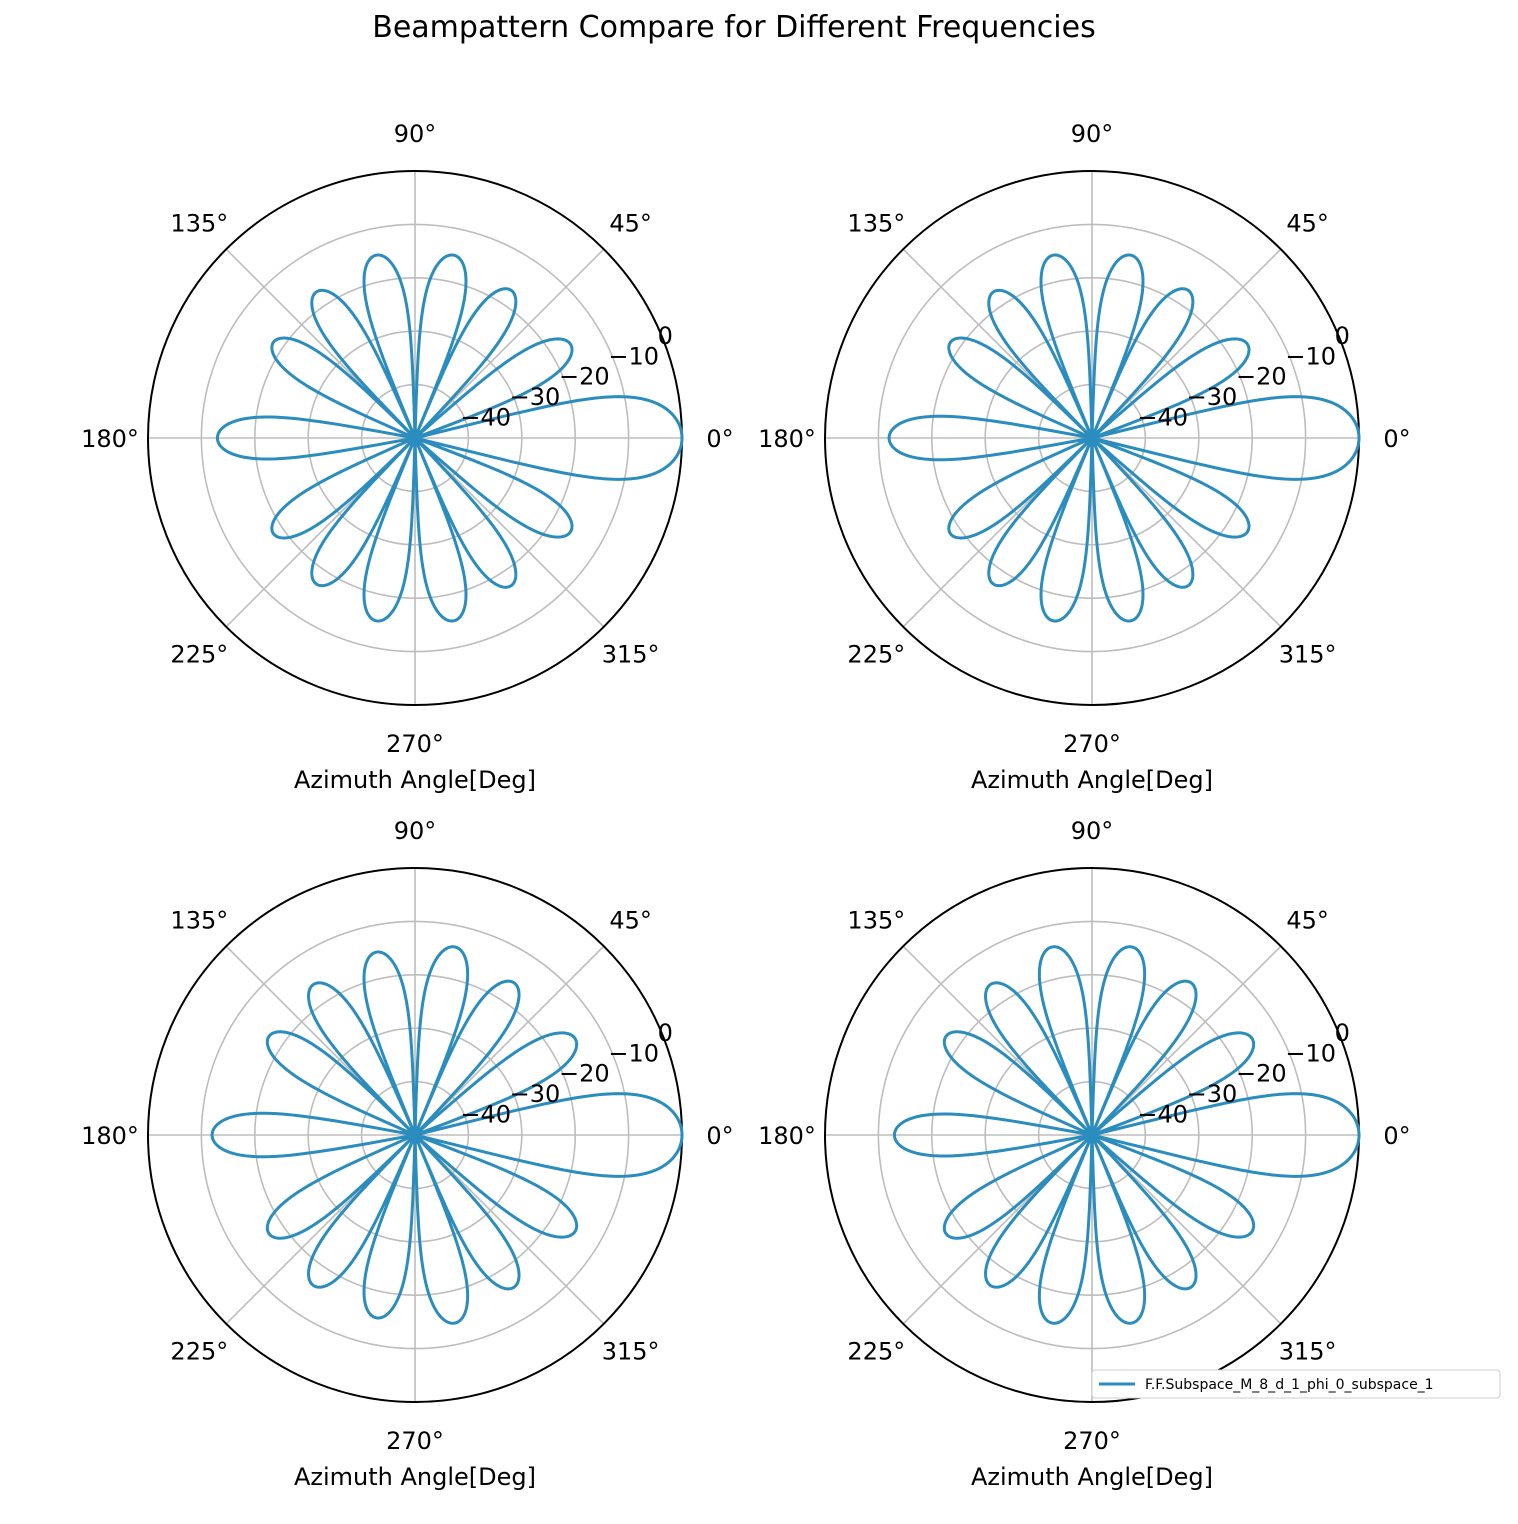  I want to click on legend-label: F.F.Subspace_M_8_d_1_phi_0_subspace_1, so click(1289, 1385).